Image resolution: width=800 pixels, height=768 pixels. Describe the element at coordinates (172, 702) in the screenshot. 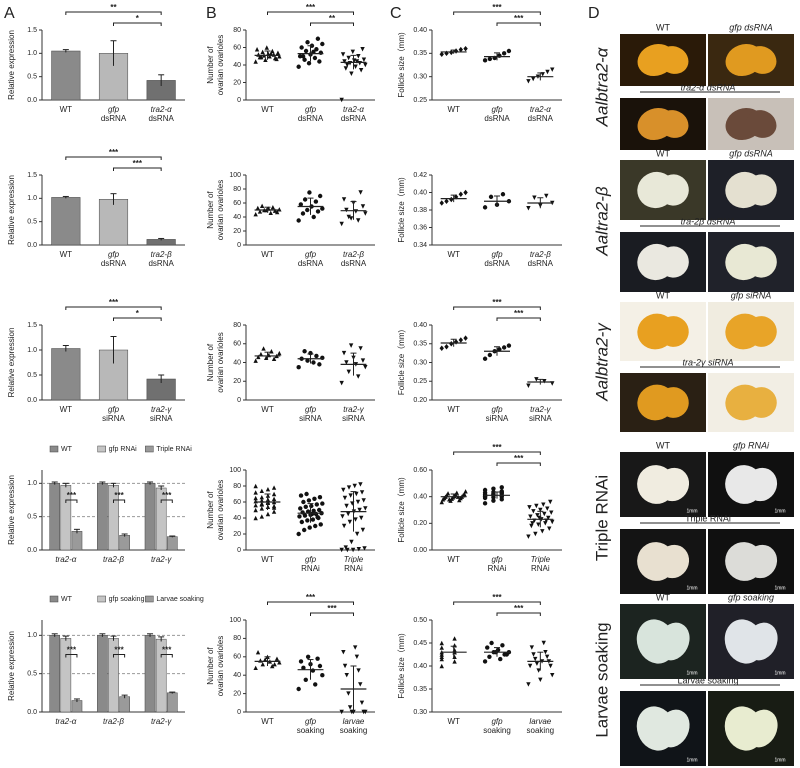

I see `bar` at that location.